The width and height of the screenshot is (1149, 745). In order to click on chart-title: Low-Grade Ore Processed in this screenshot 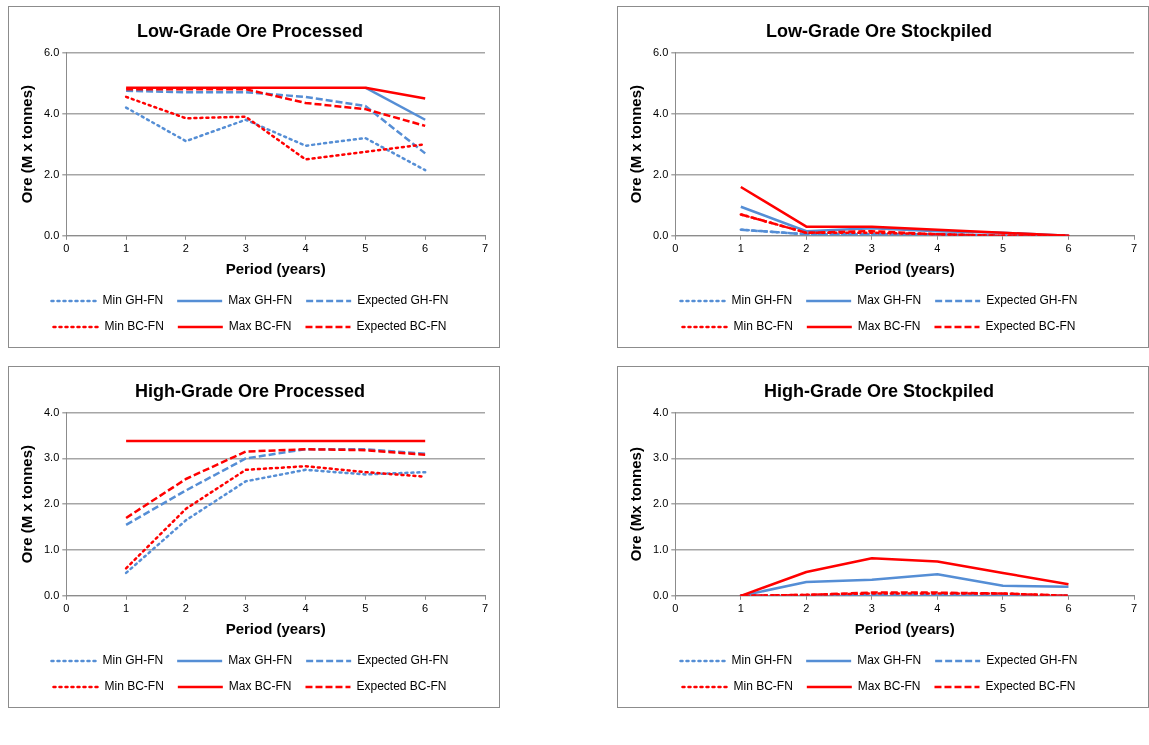, I will do `click(250, 30)`.